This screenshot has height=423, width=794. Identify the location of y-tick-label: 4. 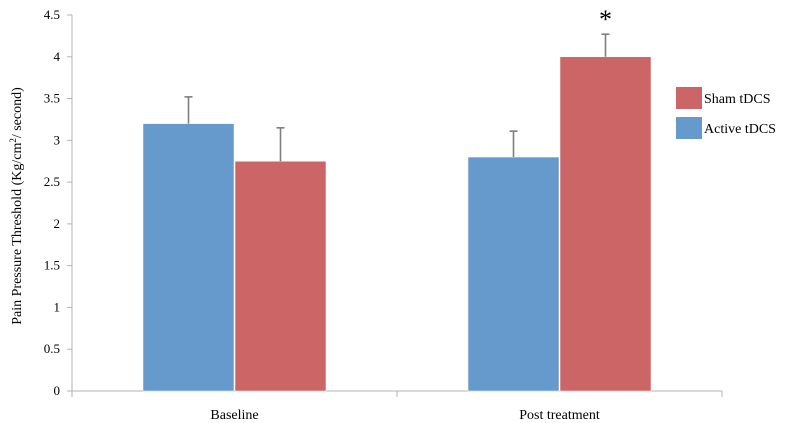
(57, 56).